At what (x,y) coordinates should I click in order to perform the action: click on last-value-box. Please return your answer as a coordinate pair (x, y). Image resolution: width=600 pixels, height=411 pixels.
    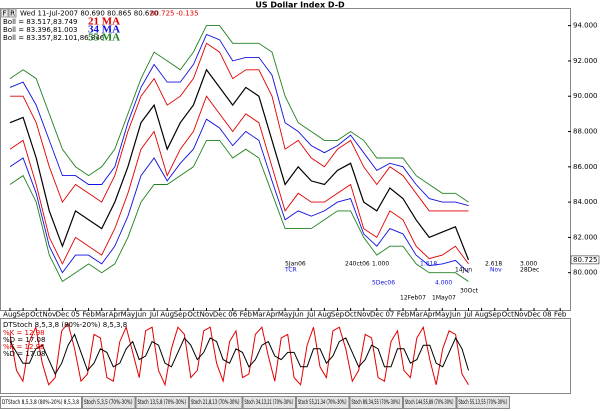
    Looking at the image, I should click on (585, 260).